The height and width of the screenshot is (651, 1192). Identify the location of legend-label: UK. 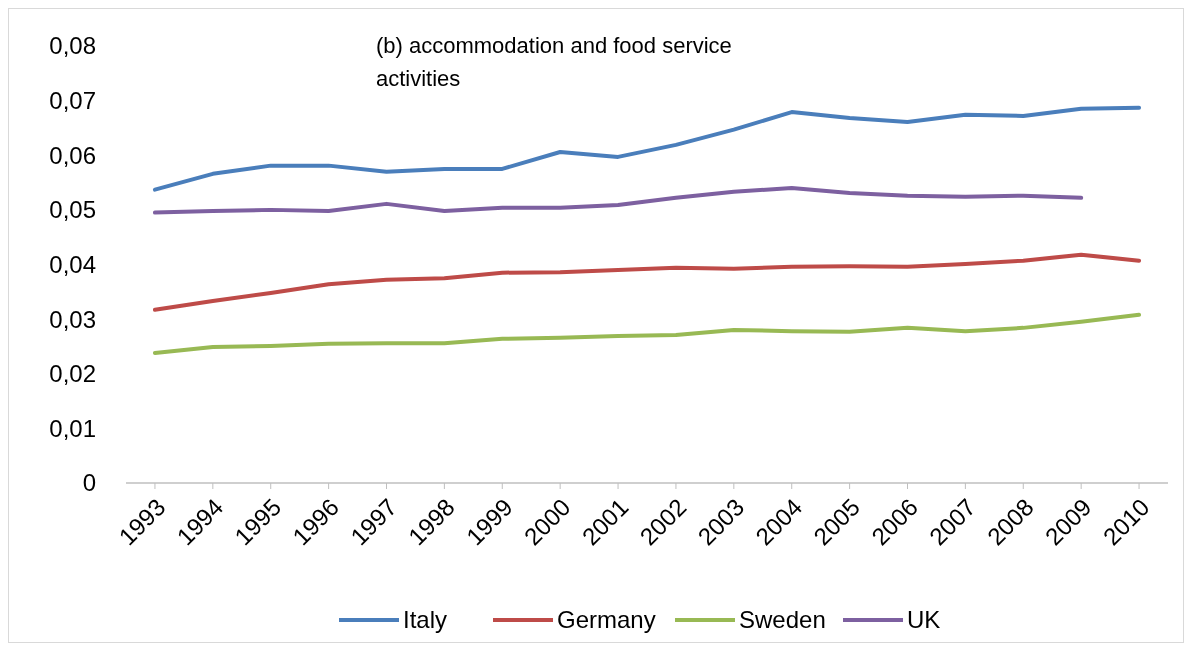
(924, 620).